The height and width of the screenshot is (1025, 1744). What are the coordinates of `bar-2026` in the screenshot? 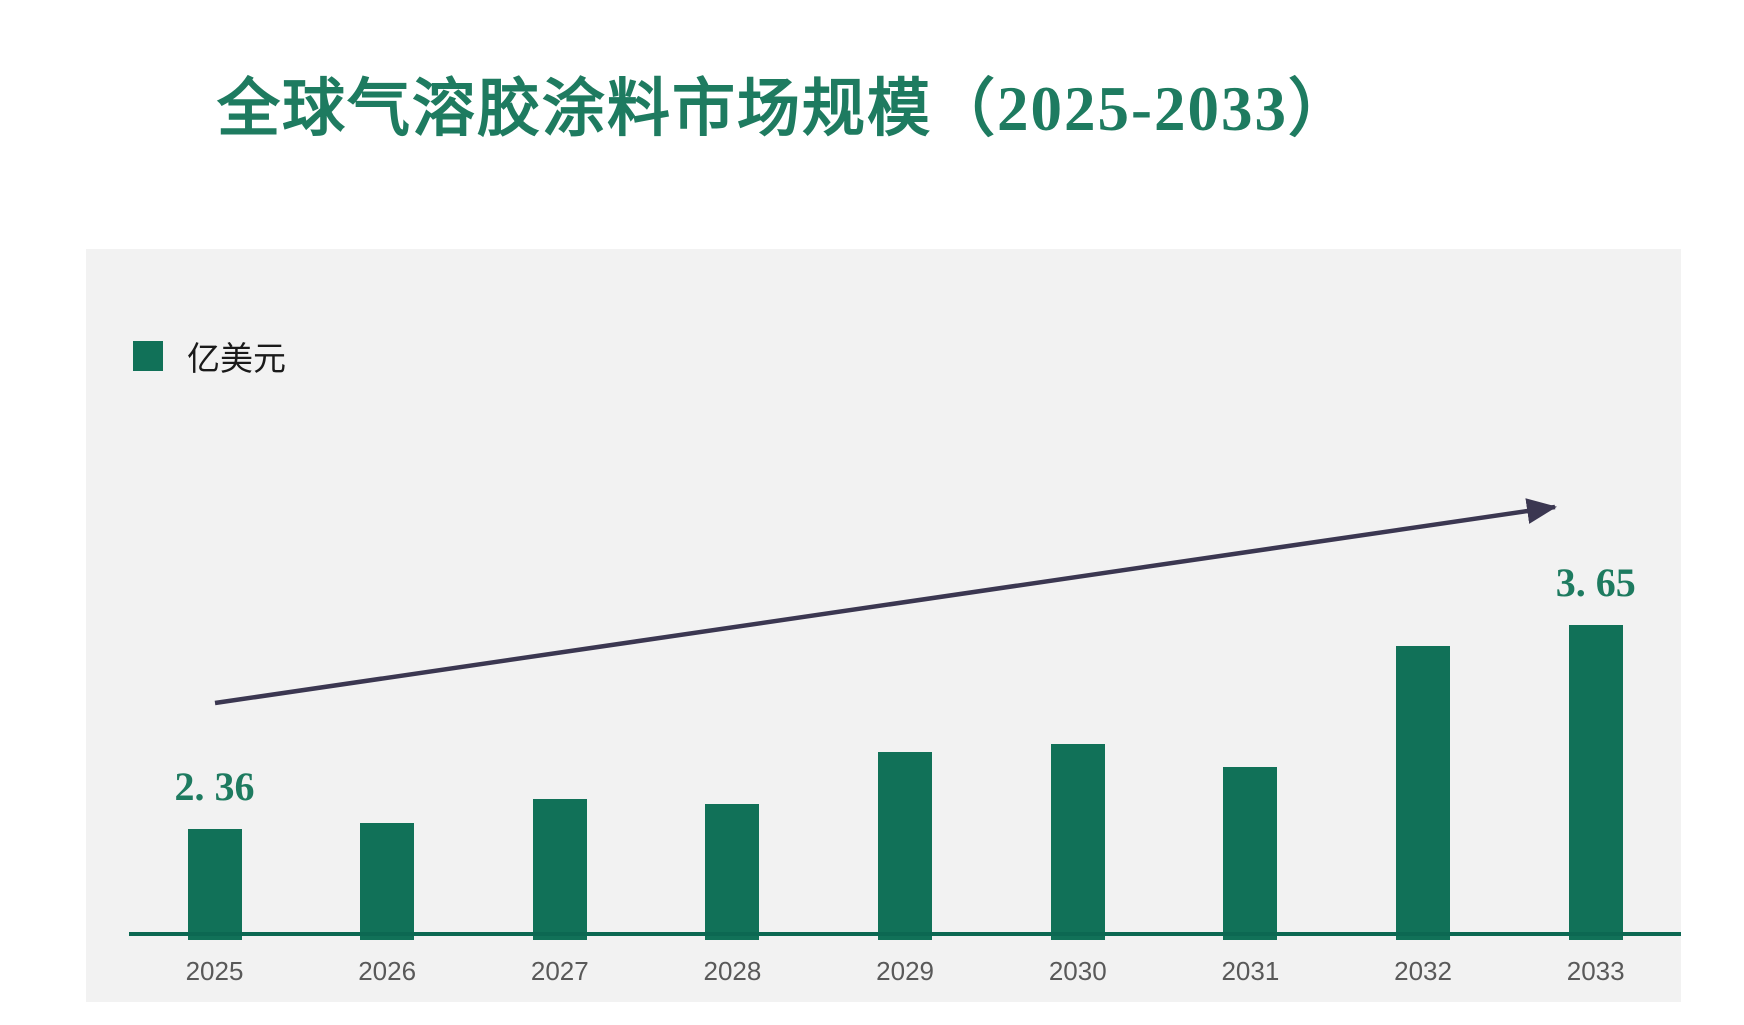 It's located at (387, 881).